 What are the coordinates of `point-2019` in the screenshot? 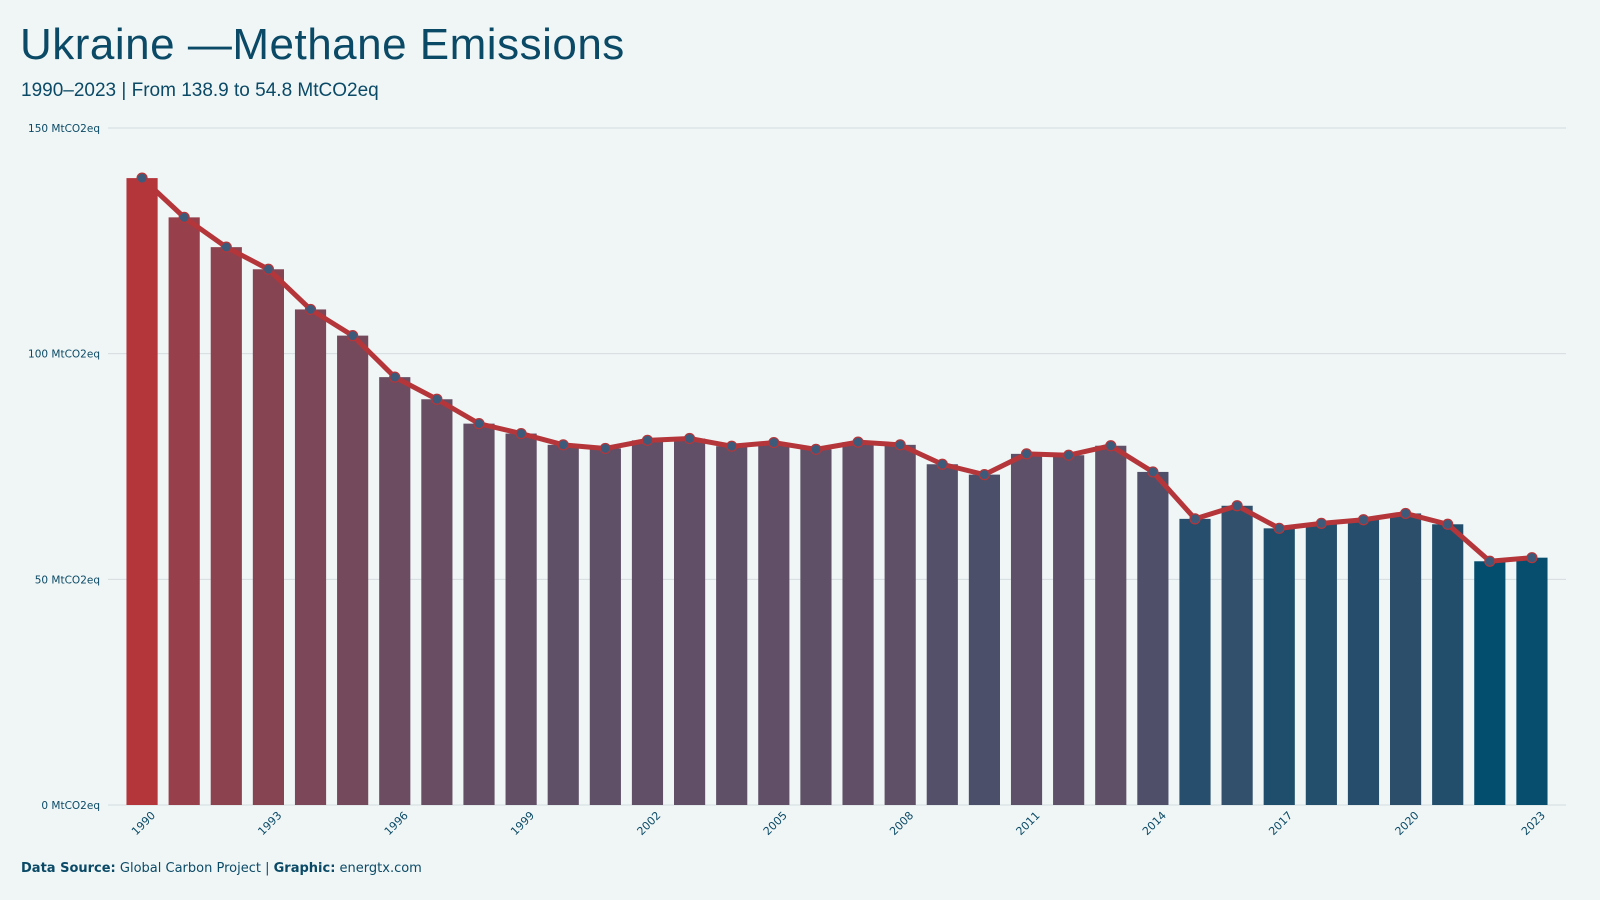 It's located at (1363, 520).